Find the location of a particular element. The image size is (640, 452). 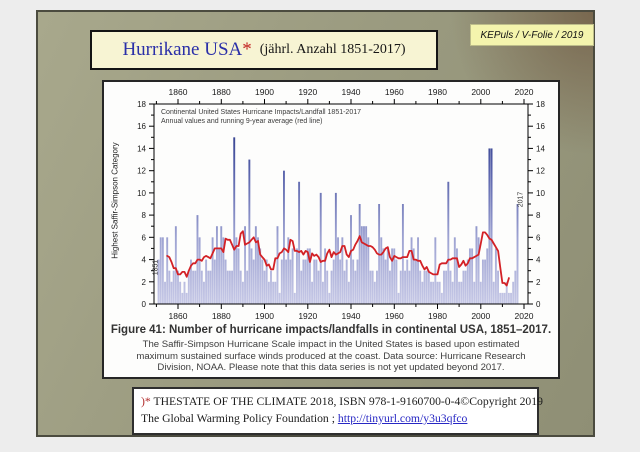

annotation-1851: 1851 is located at coordinates (156, 267).